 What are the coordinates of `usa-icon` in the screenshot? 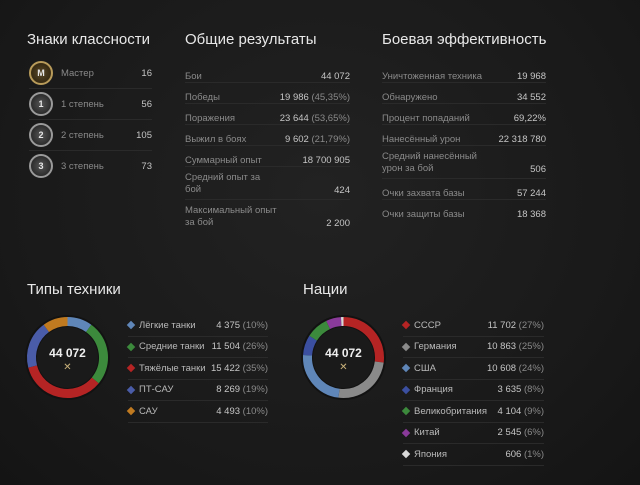 It's located at (406, 368).